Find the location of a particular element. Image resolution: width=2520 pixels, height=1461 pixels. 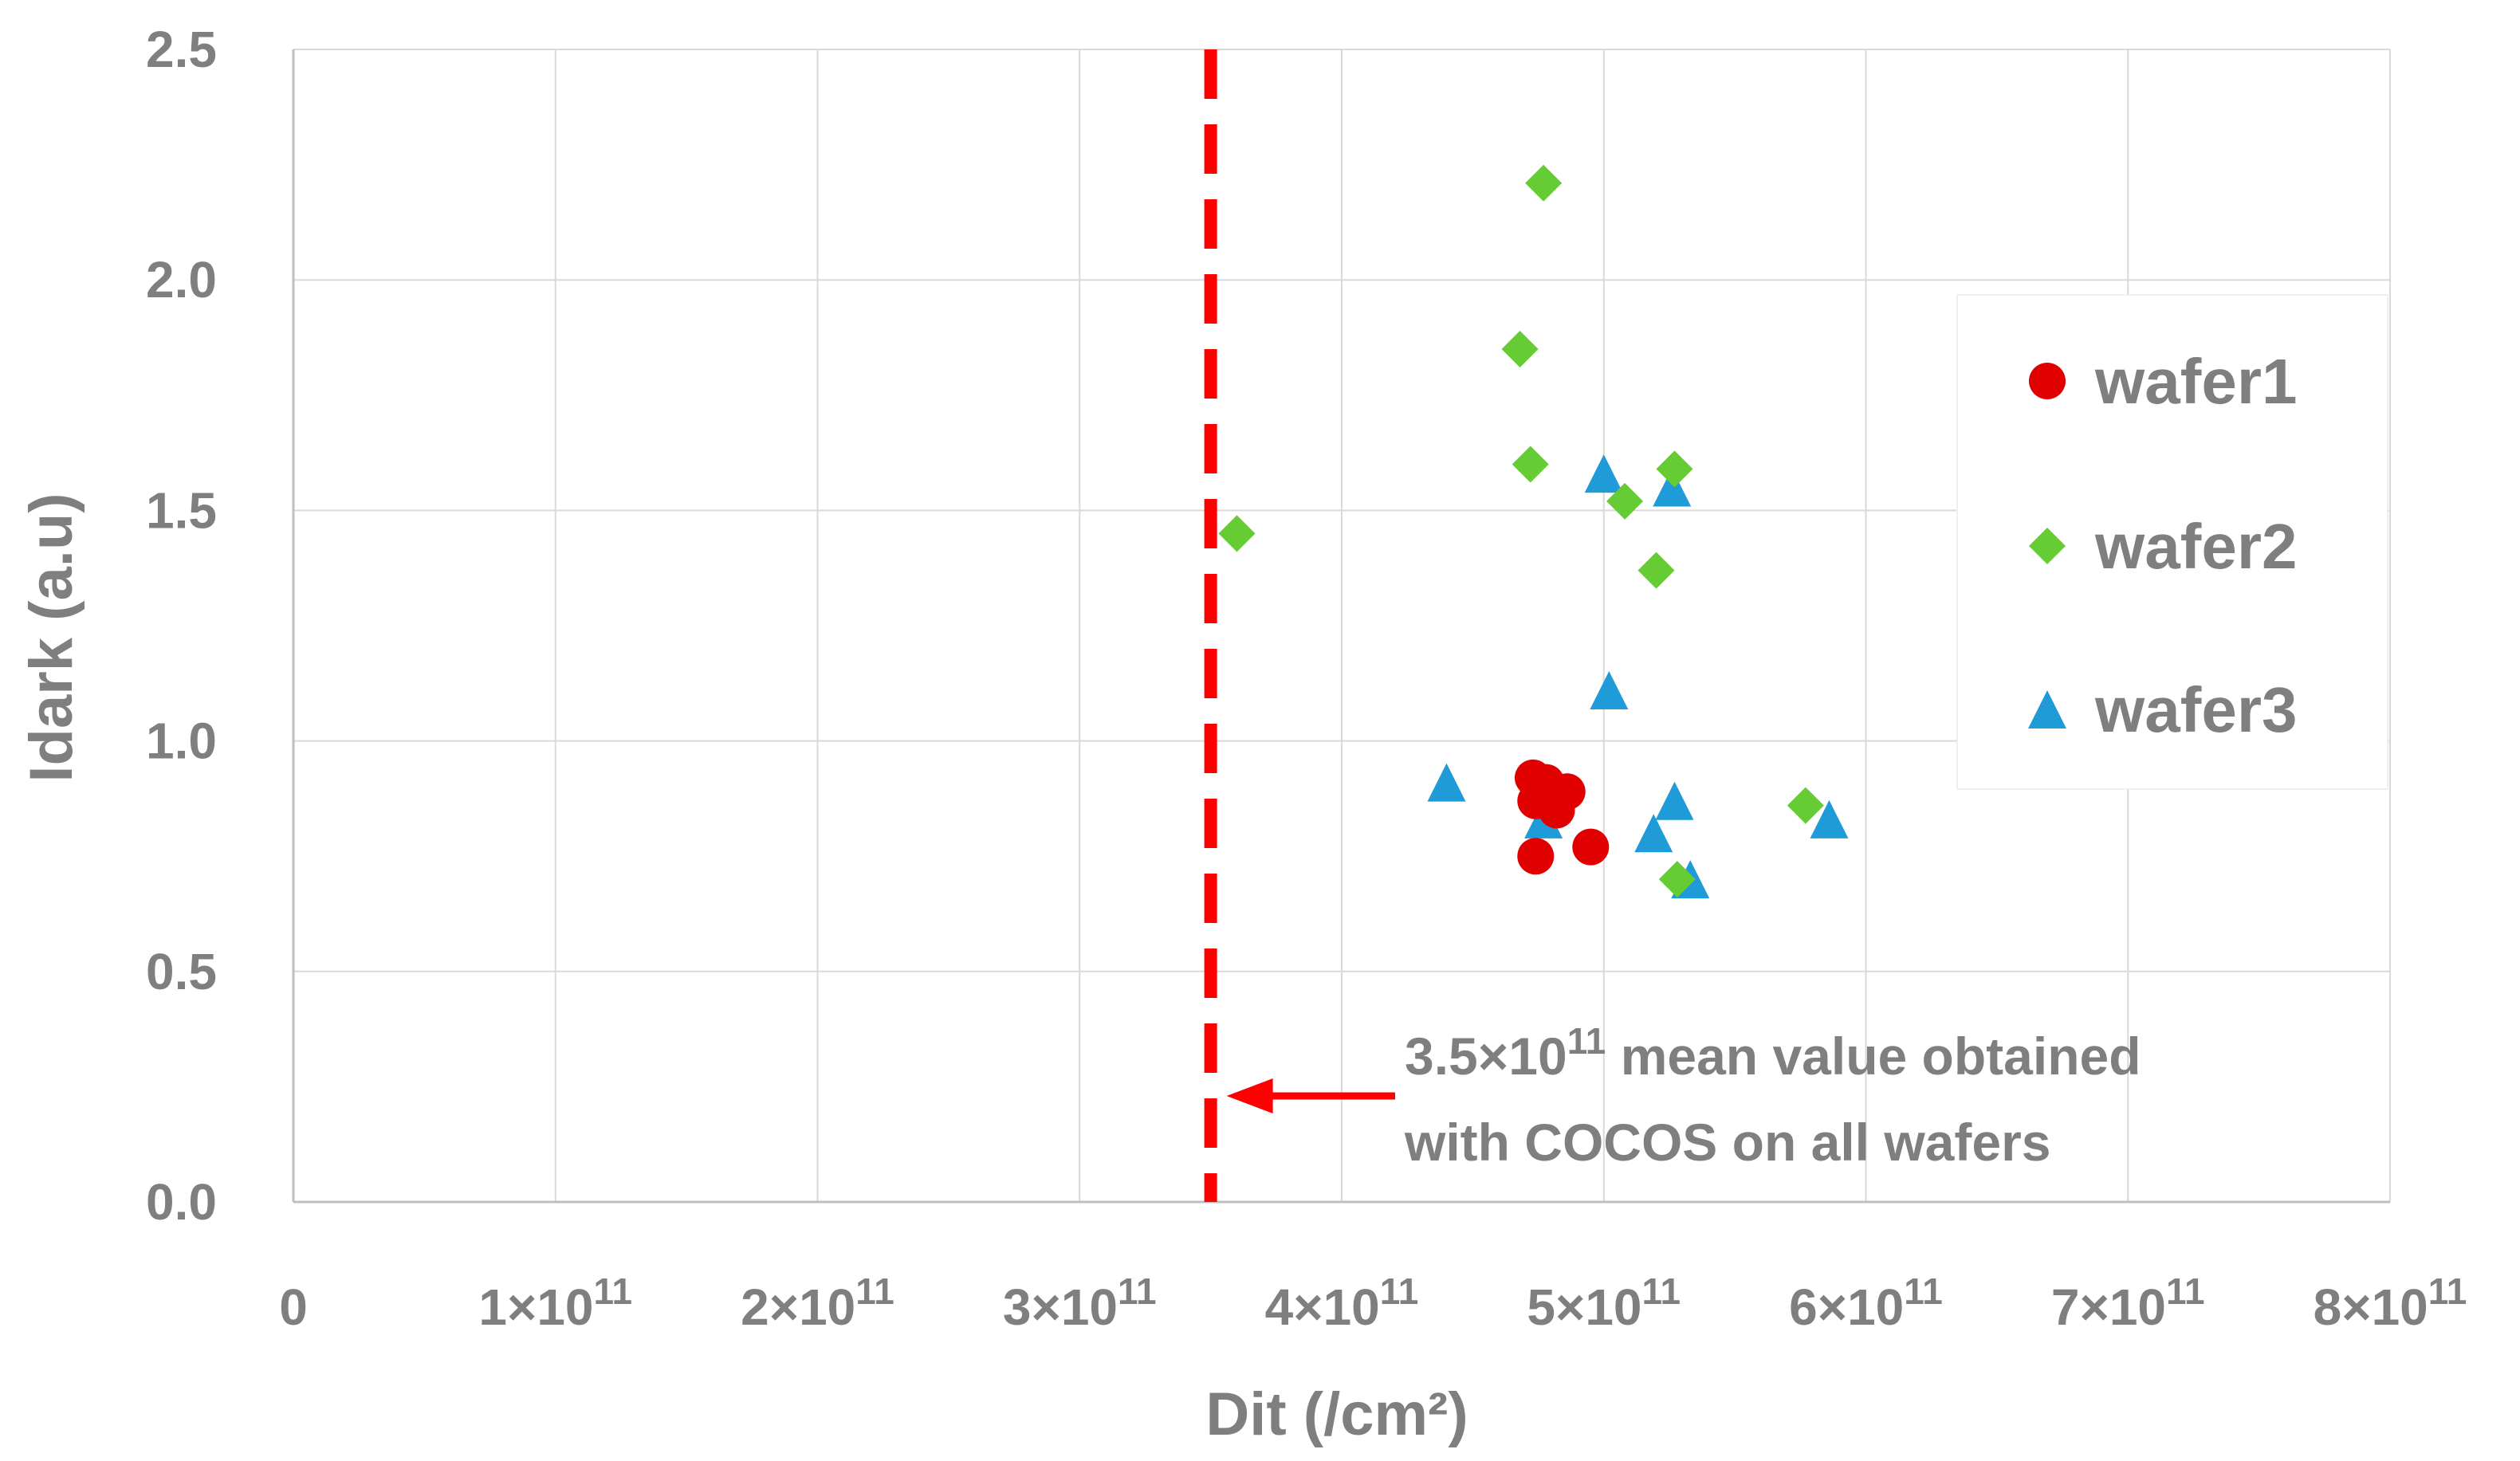

legend-marker-wafer2 is located at coordinates (2047, 546).